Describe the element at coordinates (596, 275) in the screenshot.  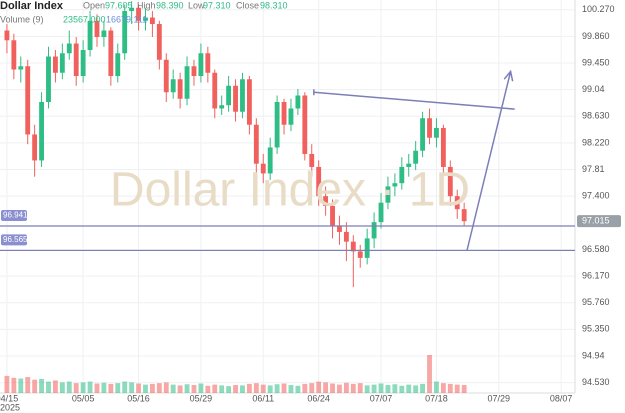
I see `y-tick-label: 96.170` at that location.